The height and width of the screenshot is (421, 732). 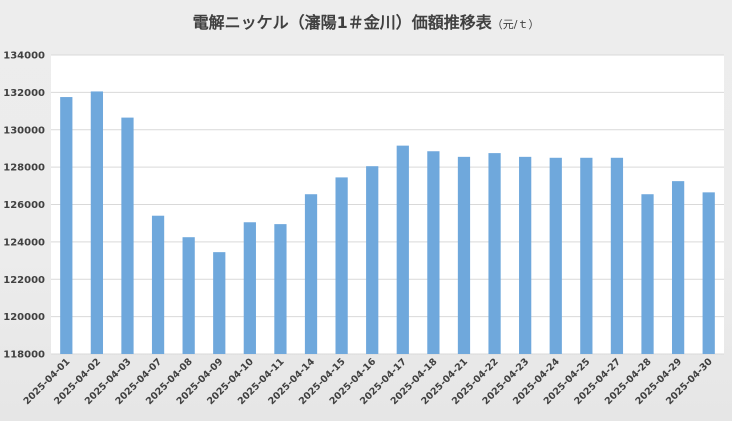 I want to click on chart-title-text: 電解ニッケル（瀋陽1＃金川）価額推移表, so click(x=342, y=22).